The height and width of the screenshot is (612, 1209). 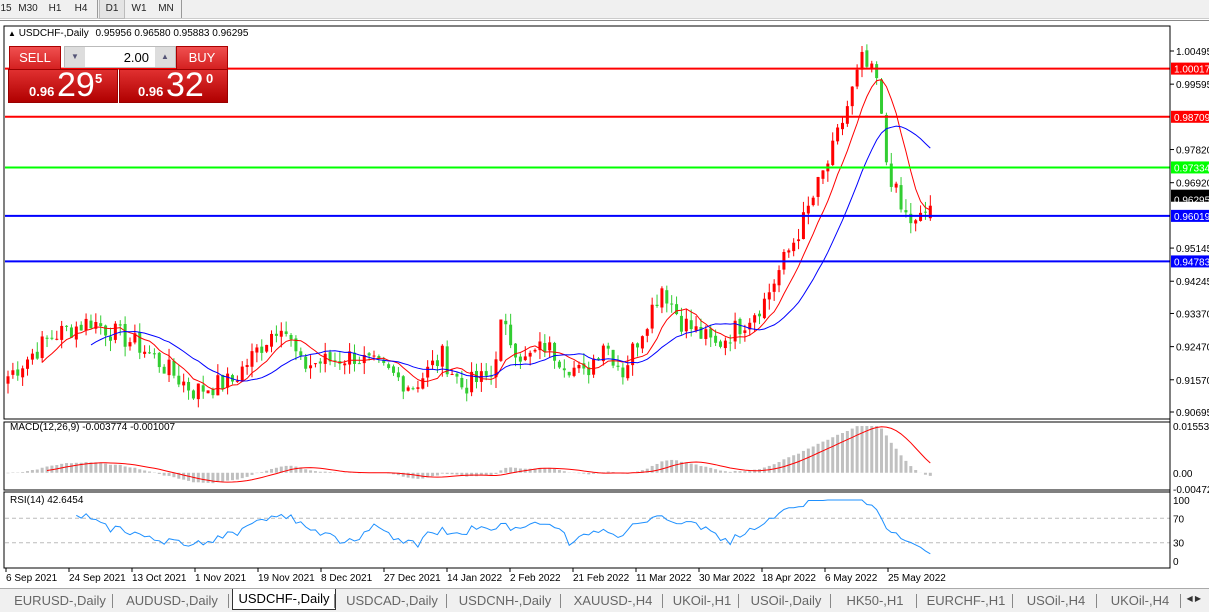 I want to click on ohlc-readout: 0.95956 0.96580 0.95883 0.96295, so click(x=171, y=33).